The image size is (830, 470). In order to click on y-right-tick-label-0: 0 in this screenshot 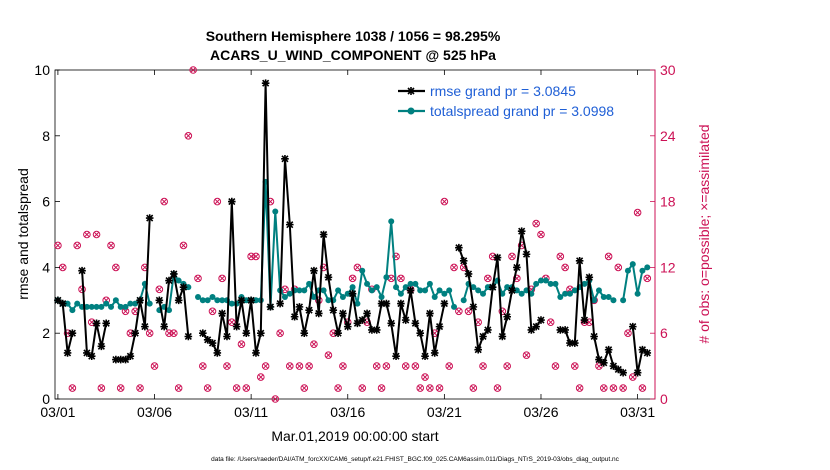, I will do `click(664, 399)`.